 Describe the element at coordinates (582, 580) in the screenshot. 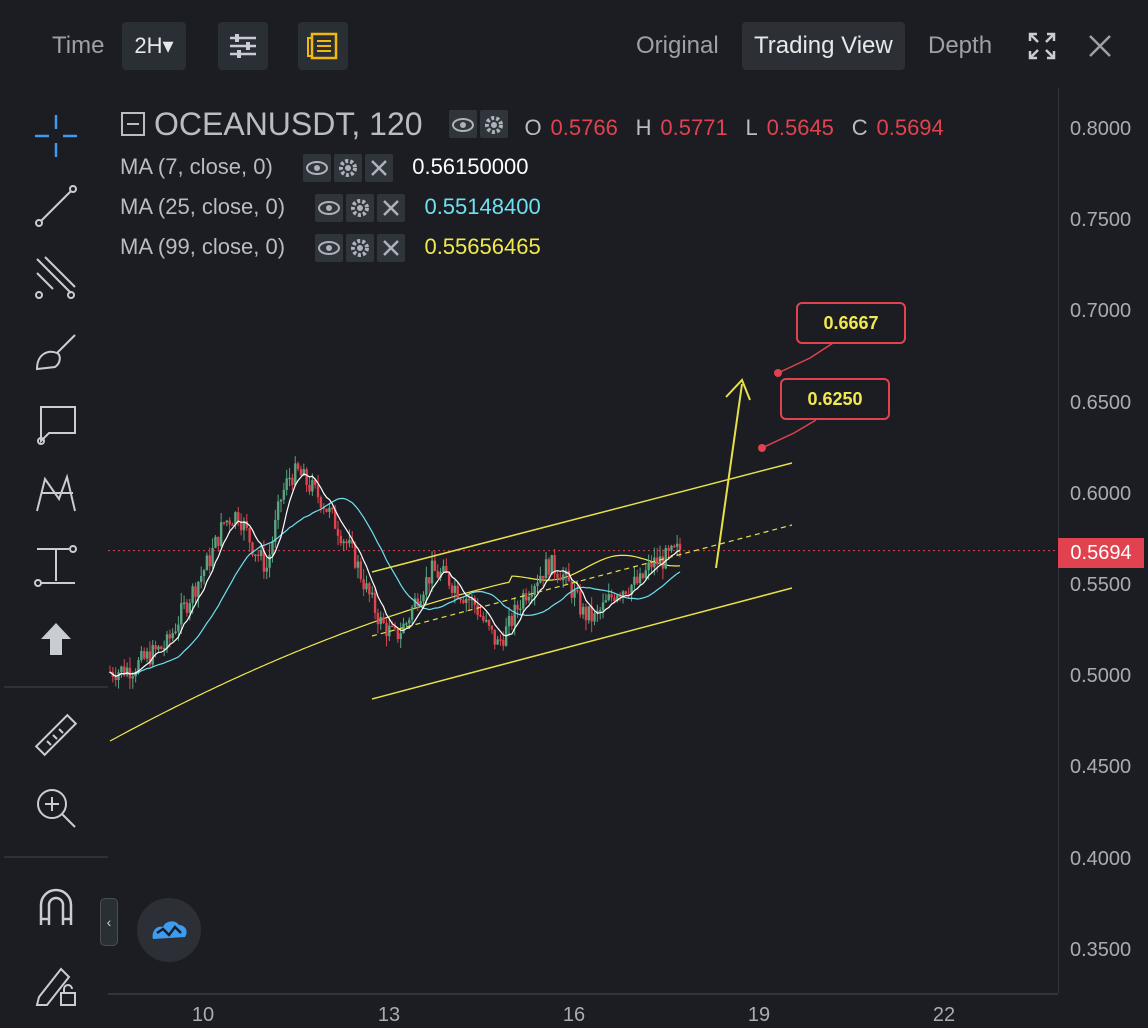

I see `channel-mid-line` at that location.